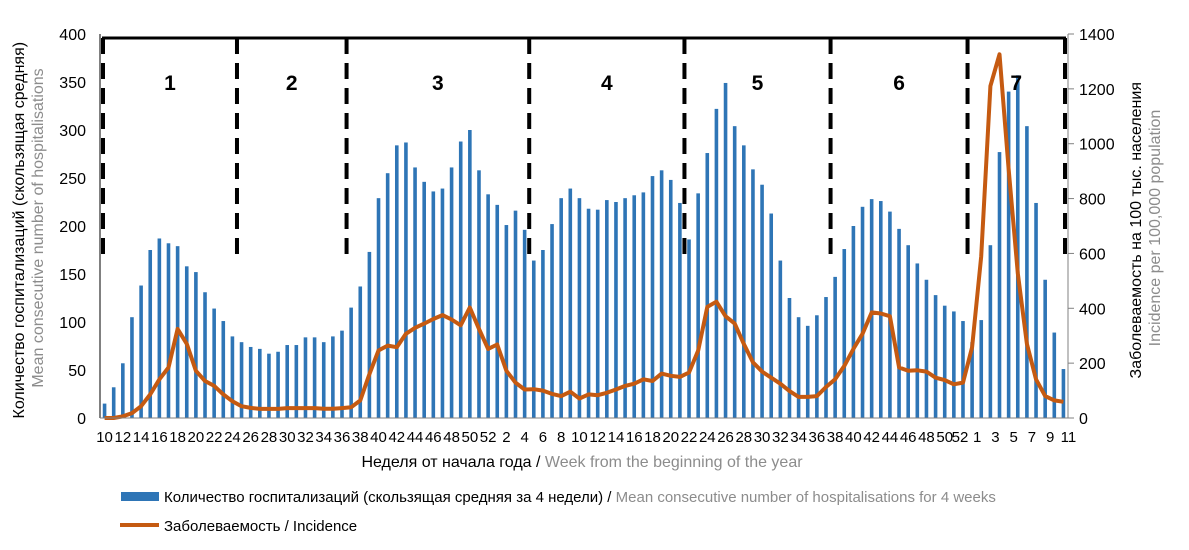  Describe the element at coordinates (1083, 419) in the screenshot. I see `right-tick-label: 0` at that location.